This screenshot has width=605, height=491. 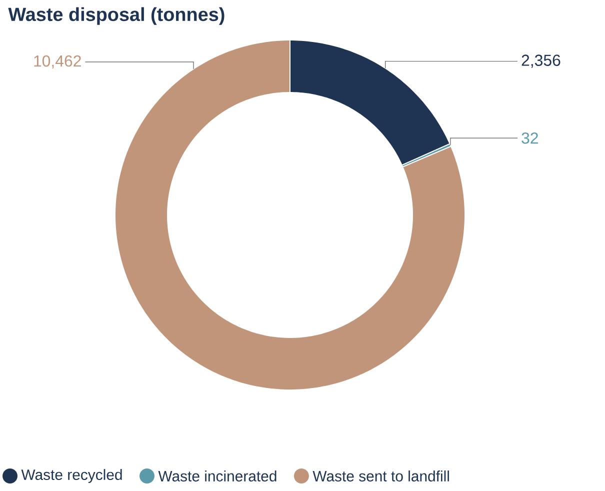 I want to click on data-label: 10,462, so click(x=57, y=62).